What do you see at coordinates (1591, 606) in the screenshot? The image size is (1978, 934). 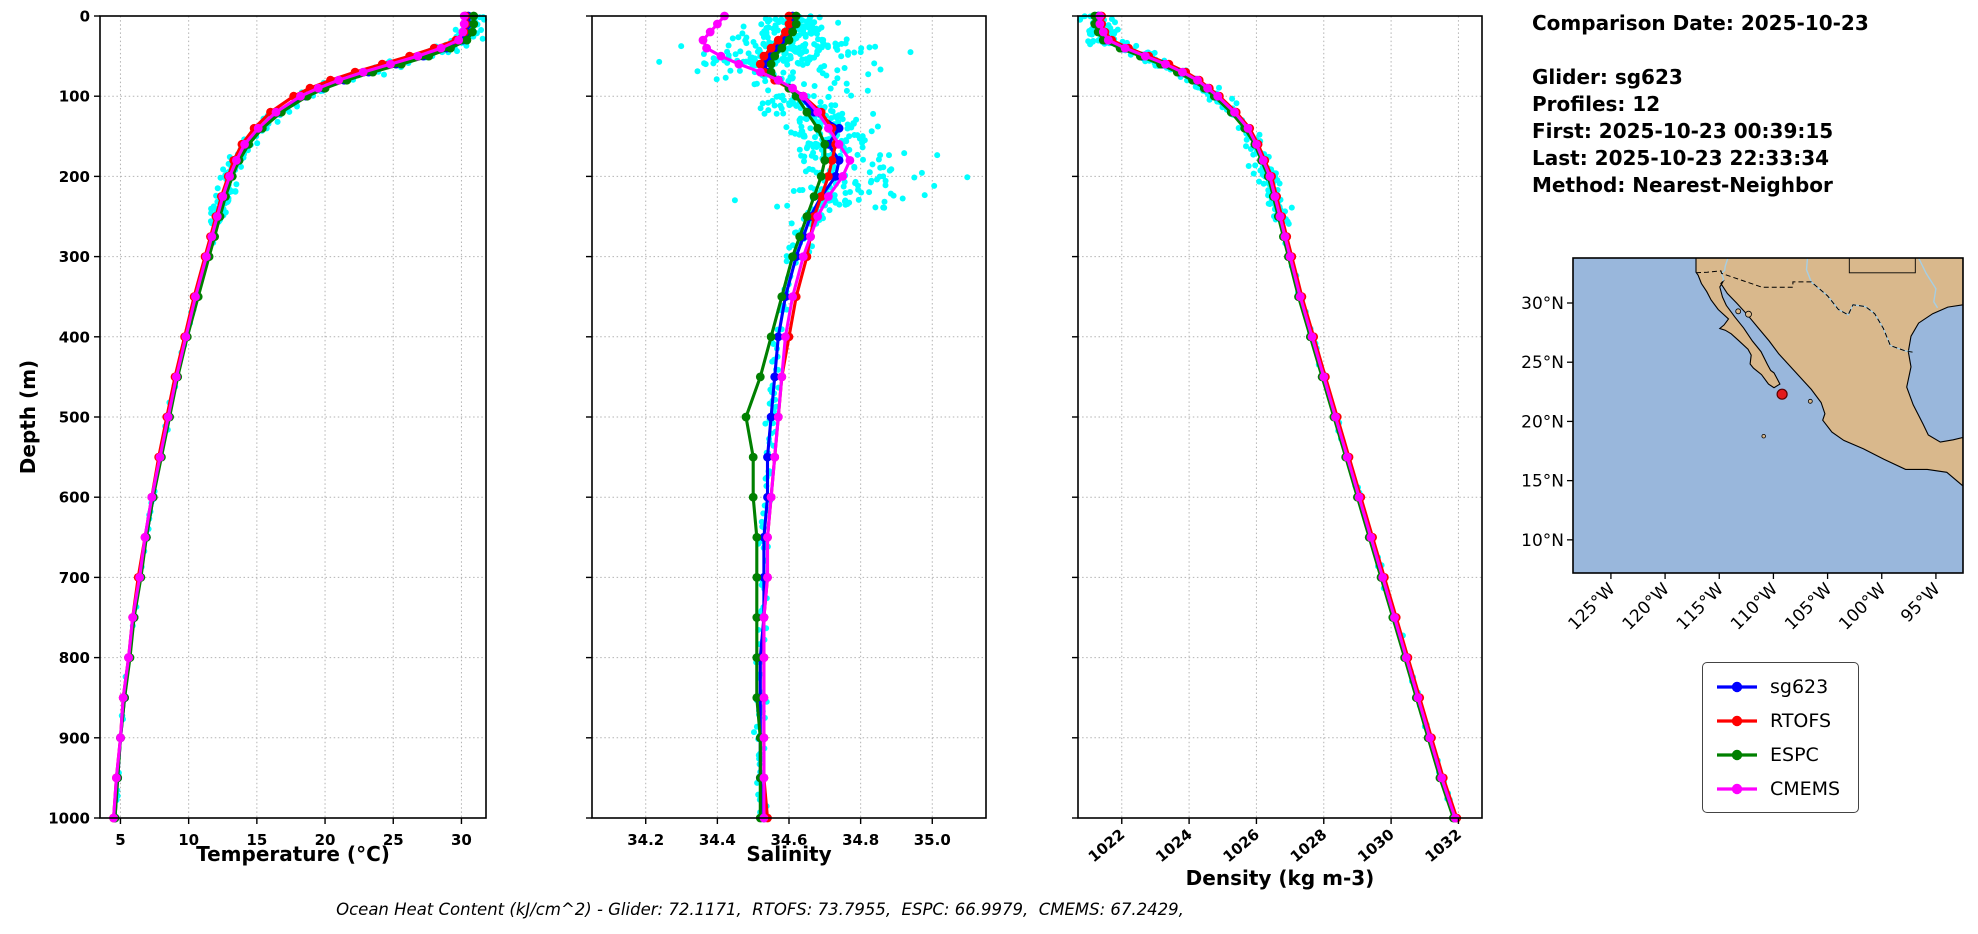 I see `map-lon-label: 125°W` at bounding box center [1591, 606].